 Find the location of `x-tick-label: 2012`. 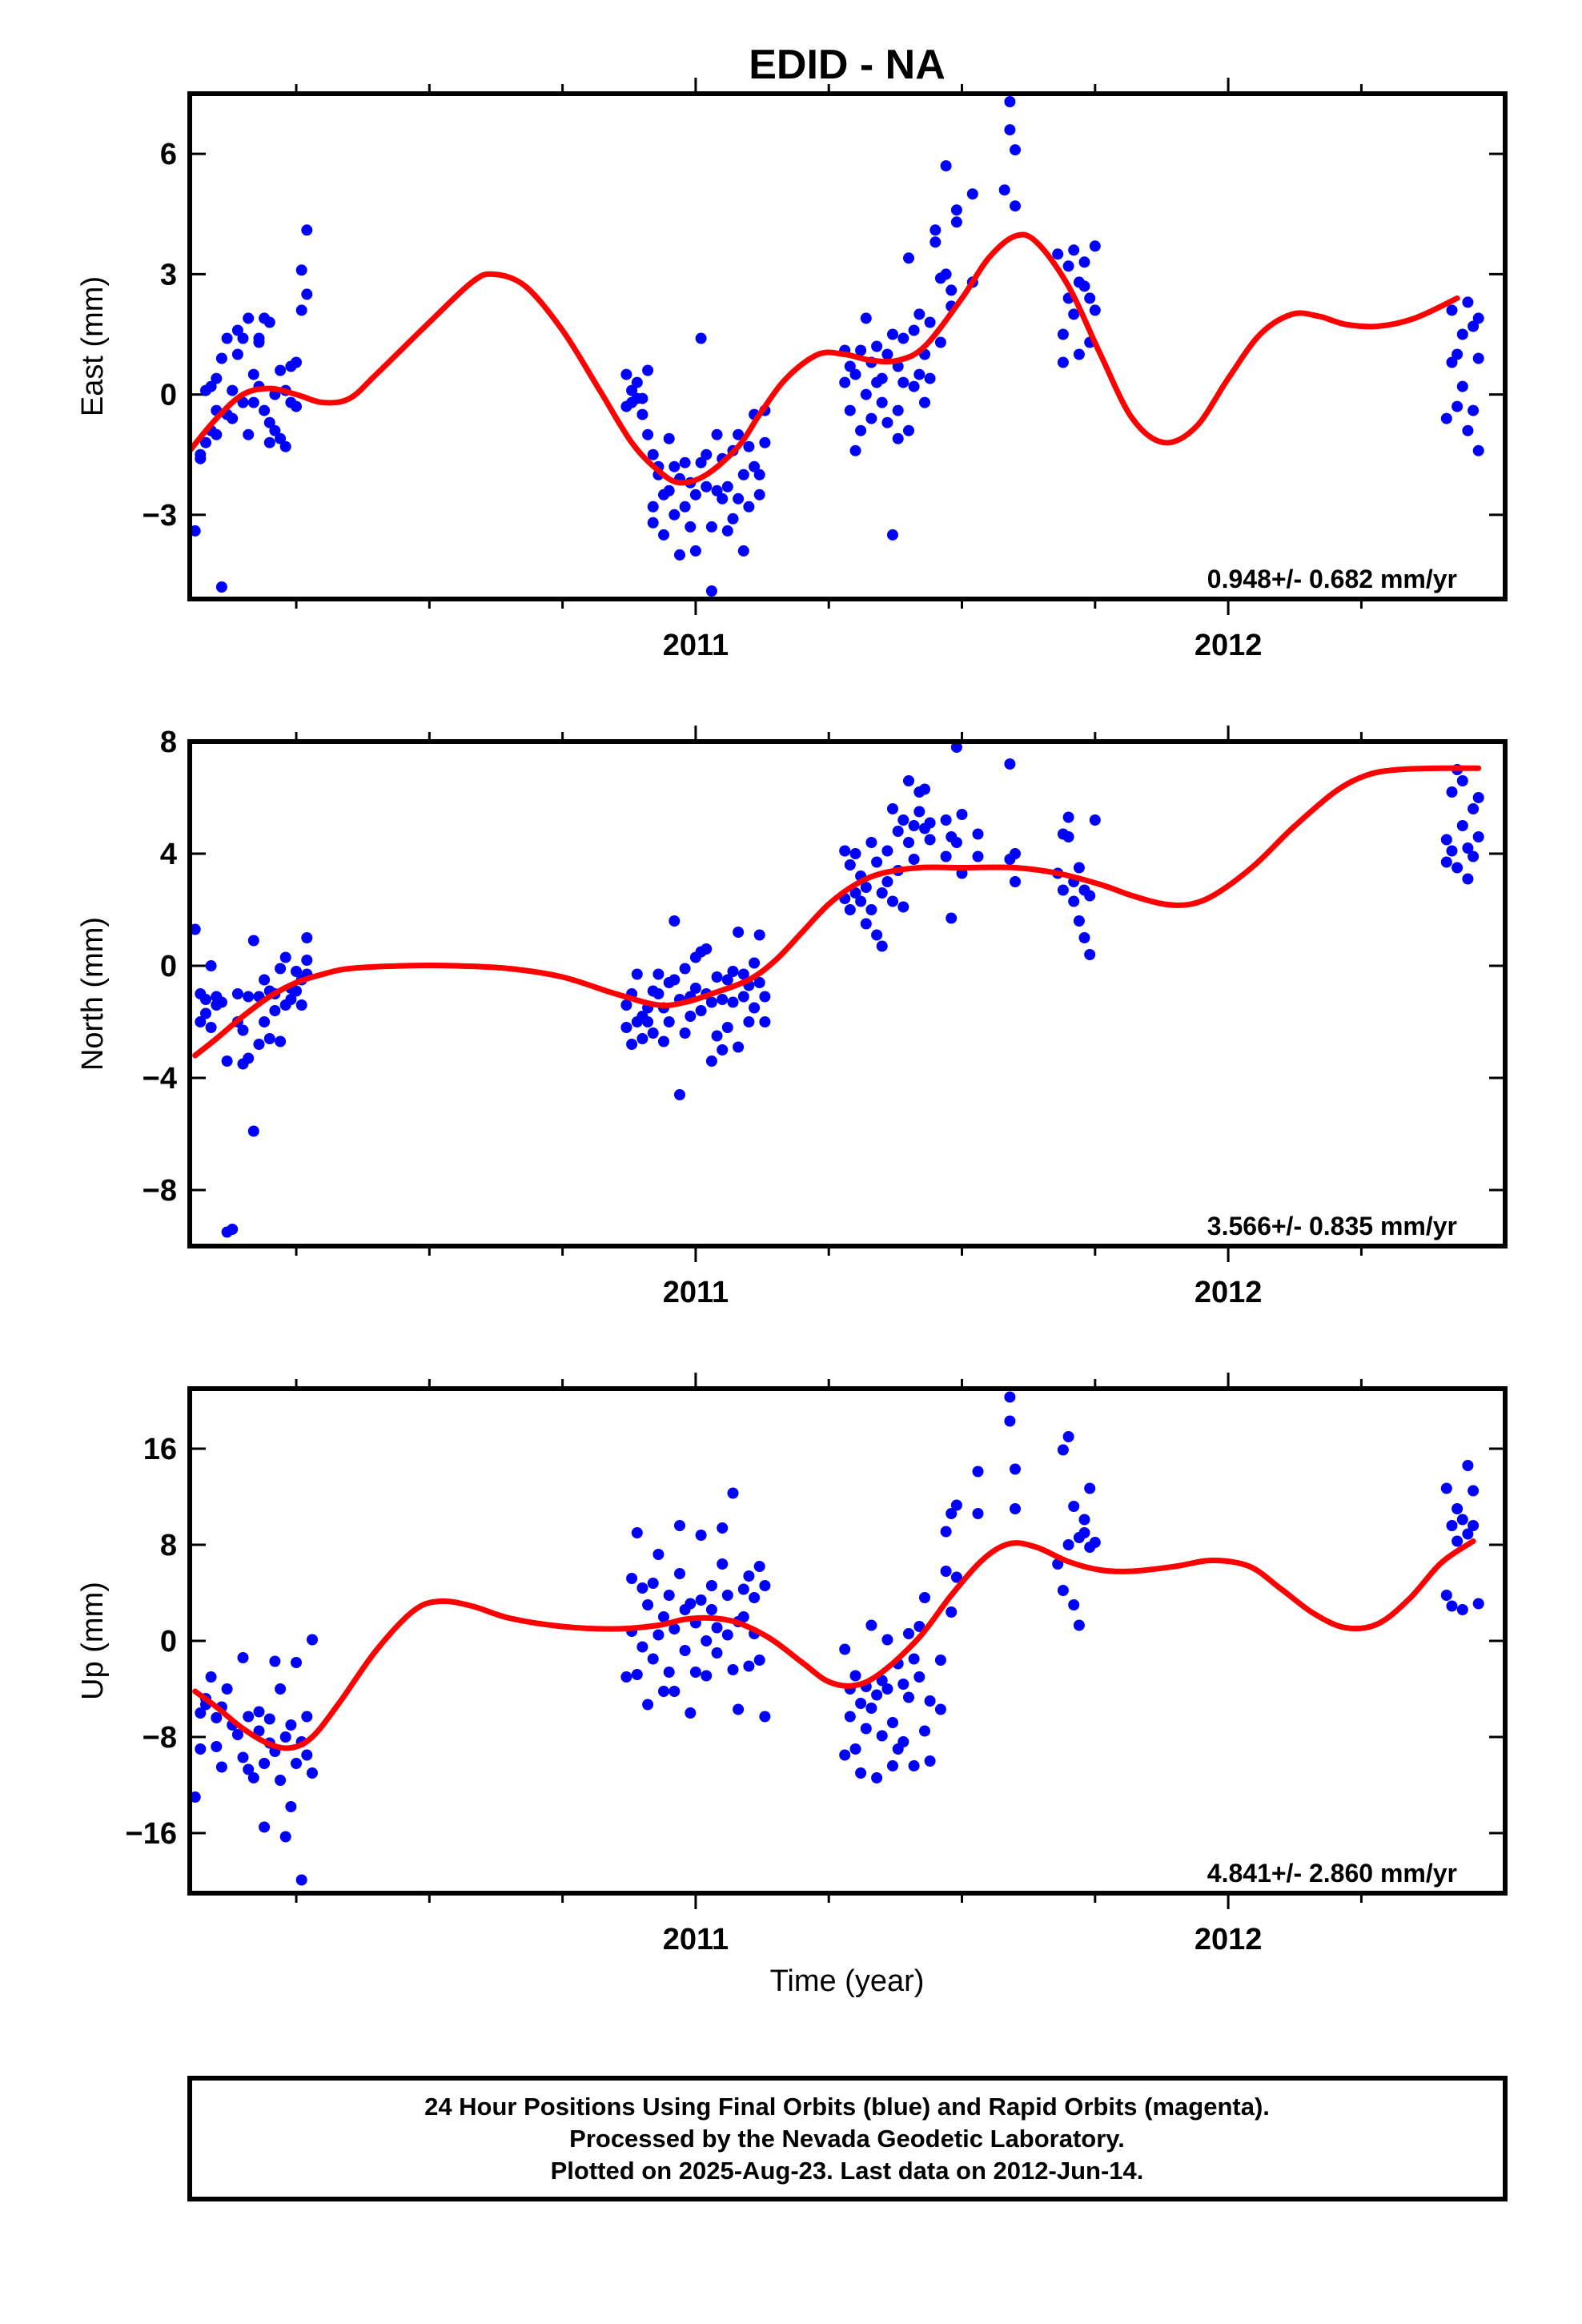

x-tick-label: 2012 is located at coordinates (1229, 1940).